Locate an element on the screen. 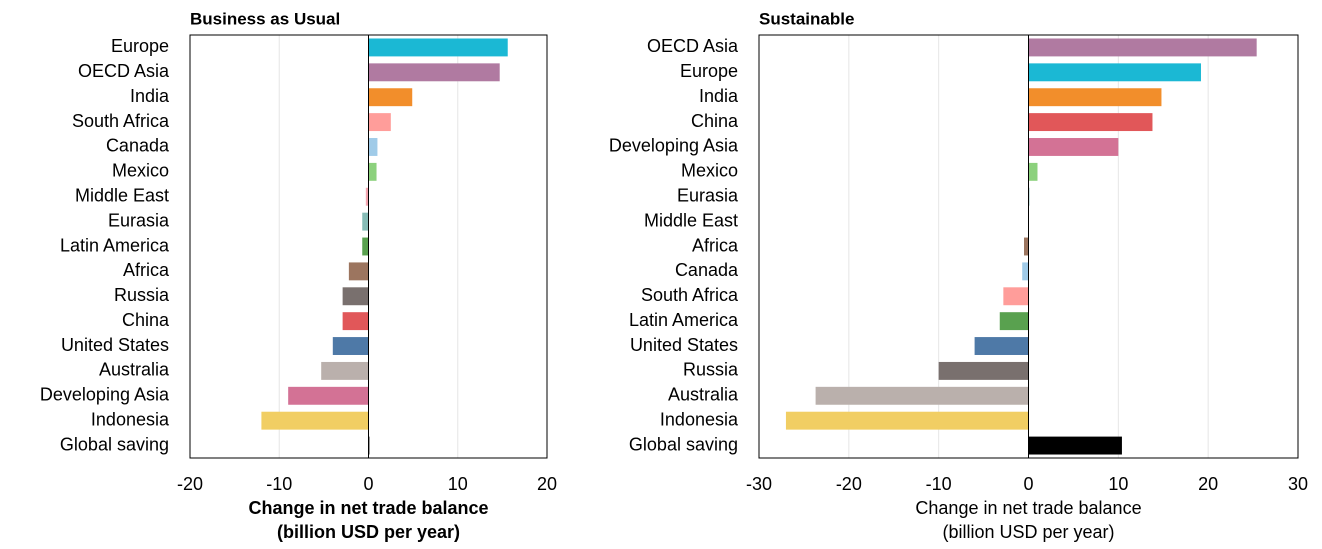  chart-title: Sustainable is located at coordinates (806, 18).